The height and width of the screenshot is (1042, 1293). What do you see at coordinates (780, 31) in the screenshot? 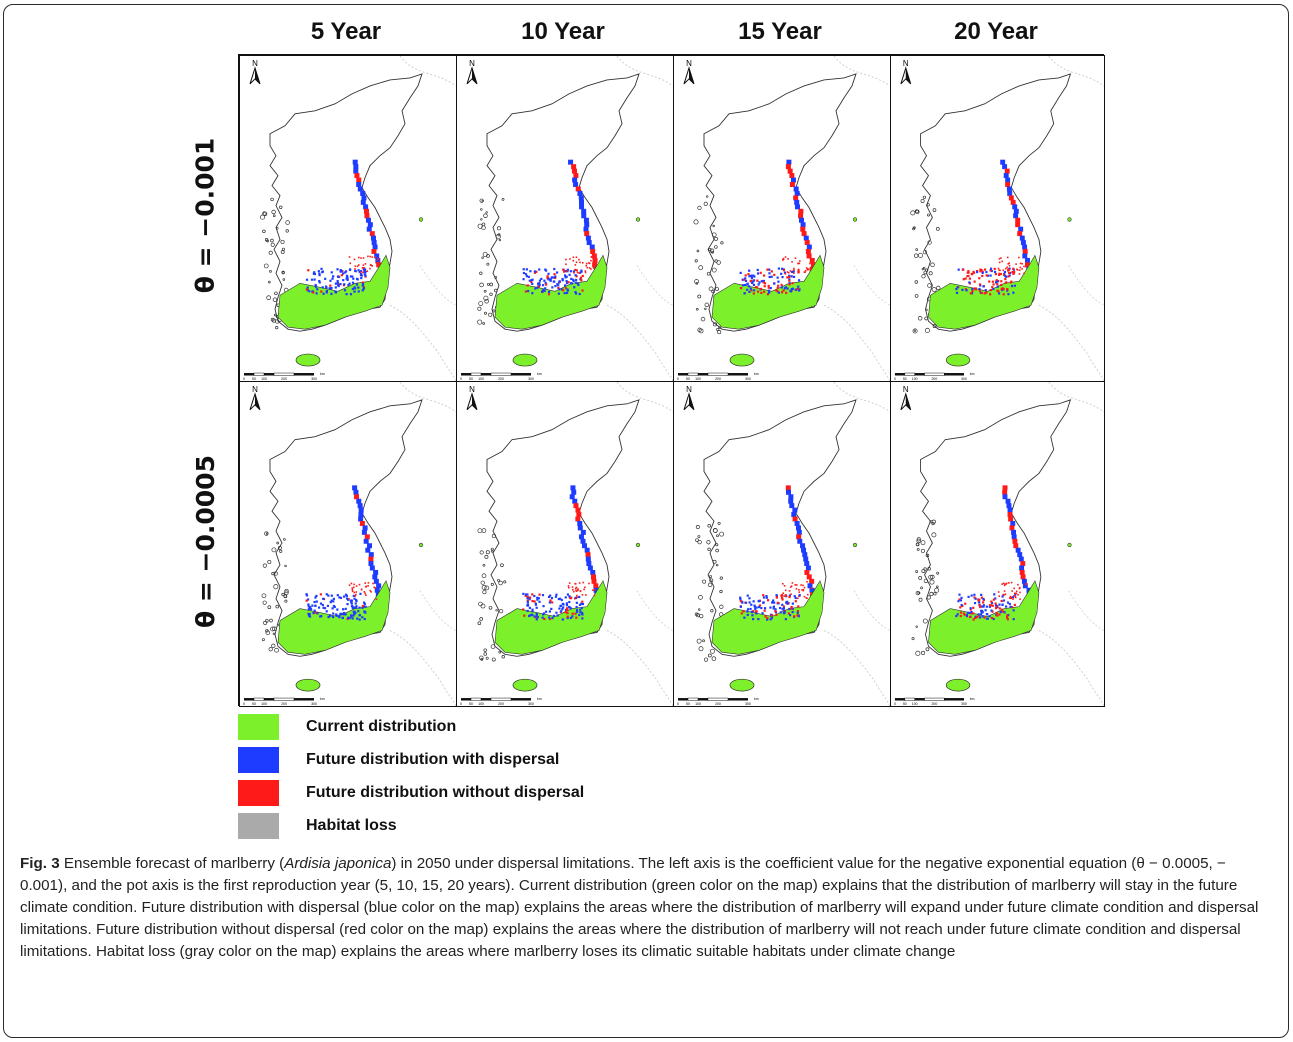
I see `column-header-15-year: 15 Year` at bounding box center [780, 31].